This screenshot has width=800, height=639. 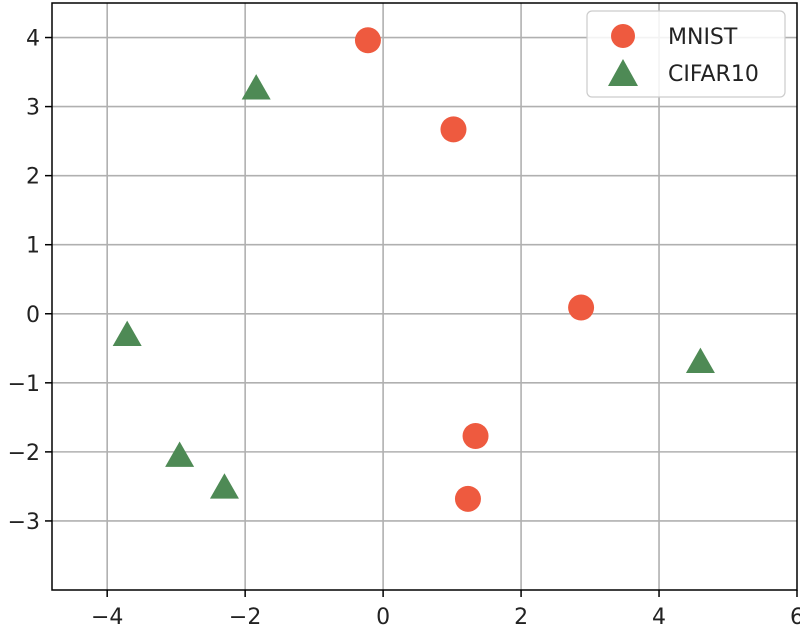 What do you see at coordinates (33, 108) in the screenshot?
I see `y-tick-label: 3` at bounding box center [33, 108].